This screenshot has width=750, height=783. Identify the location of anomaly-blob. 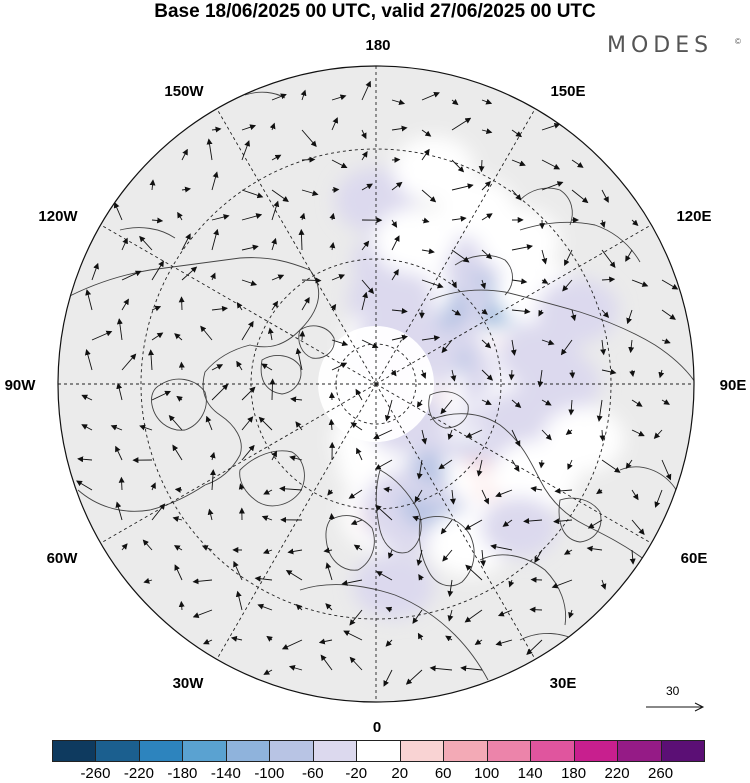
(519, 241).